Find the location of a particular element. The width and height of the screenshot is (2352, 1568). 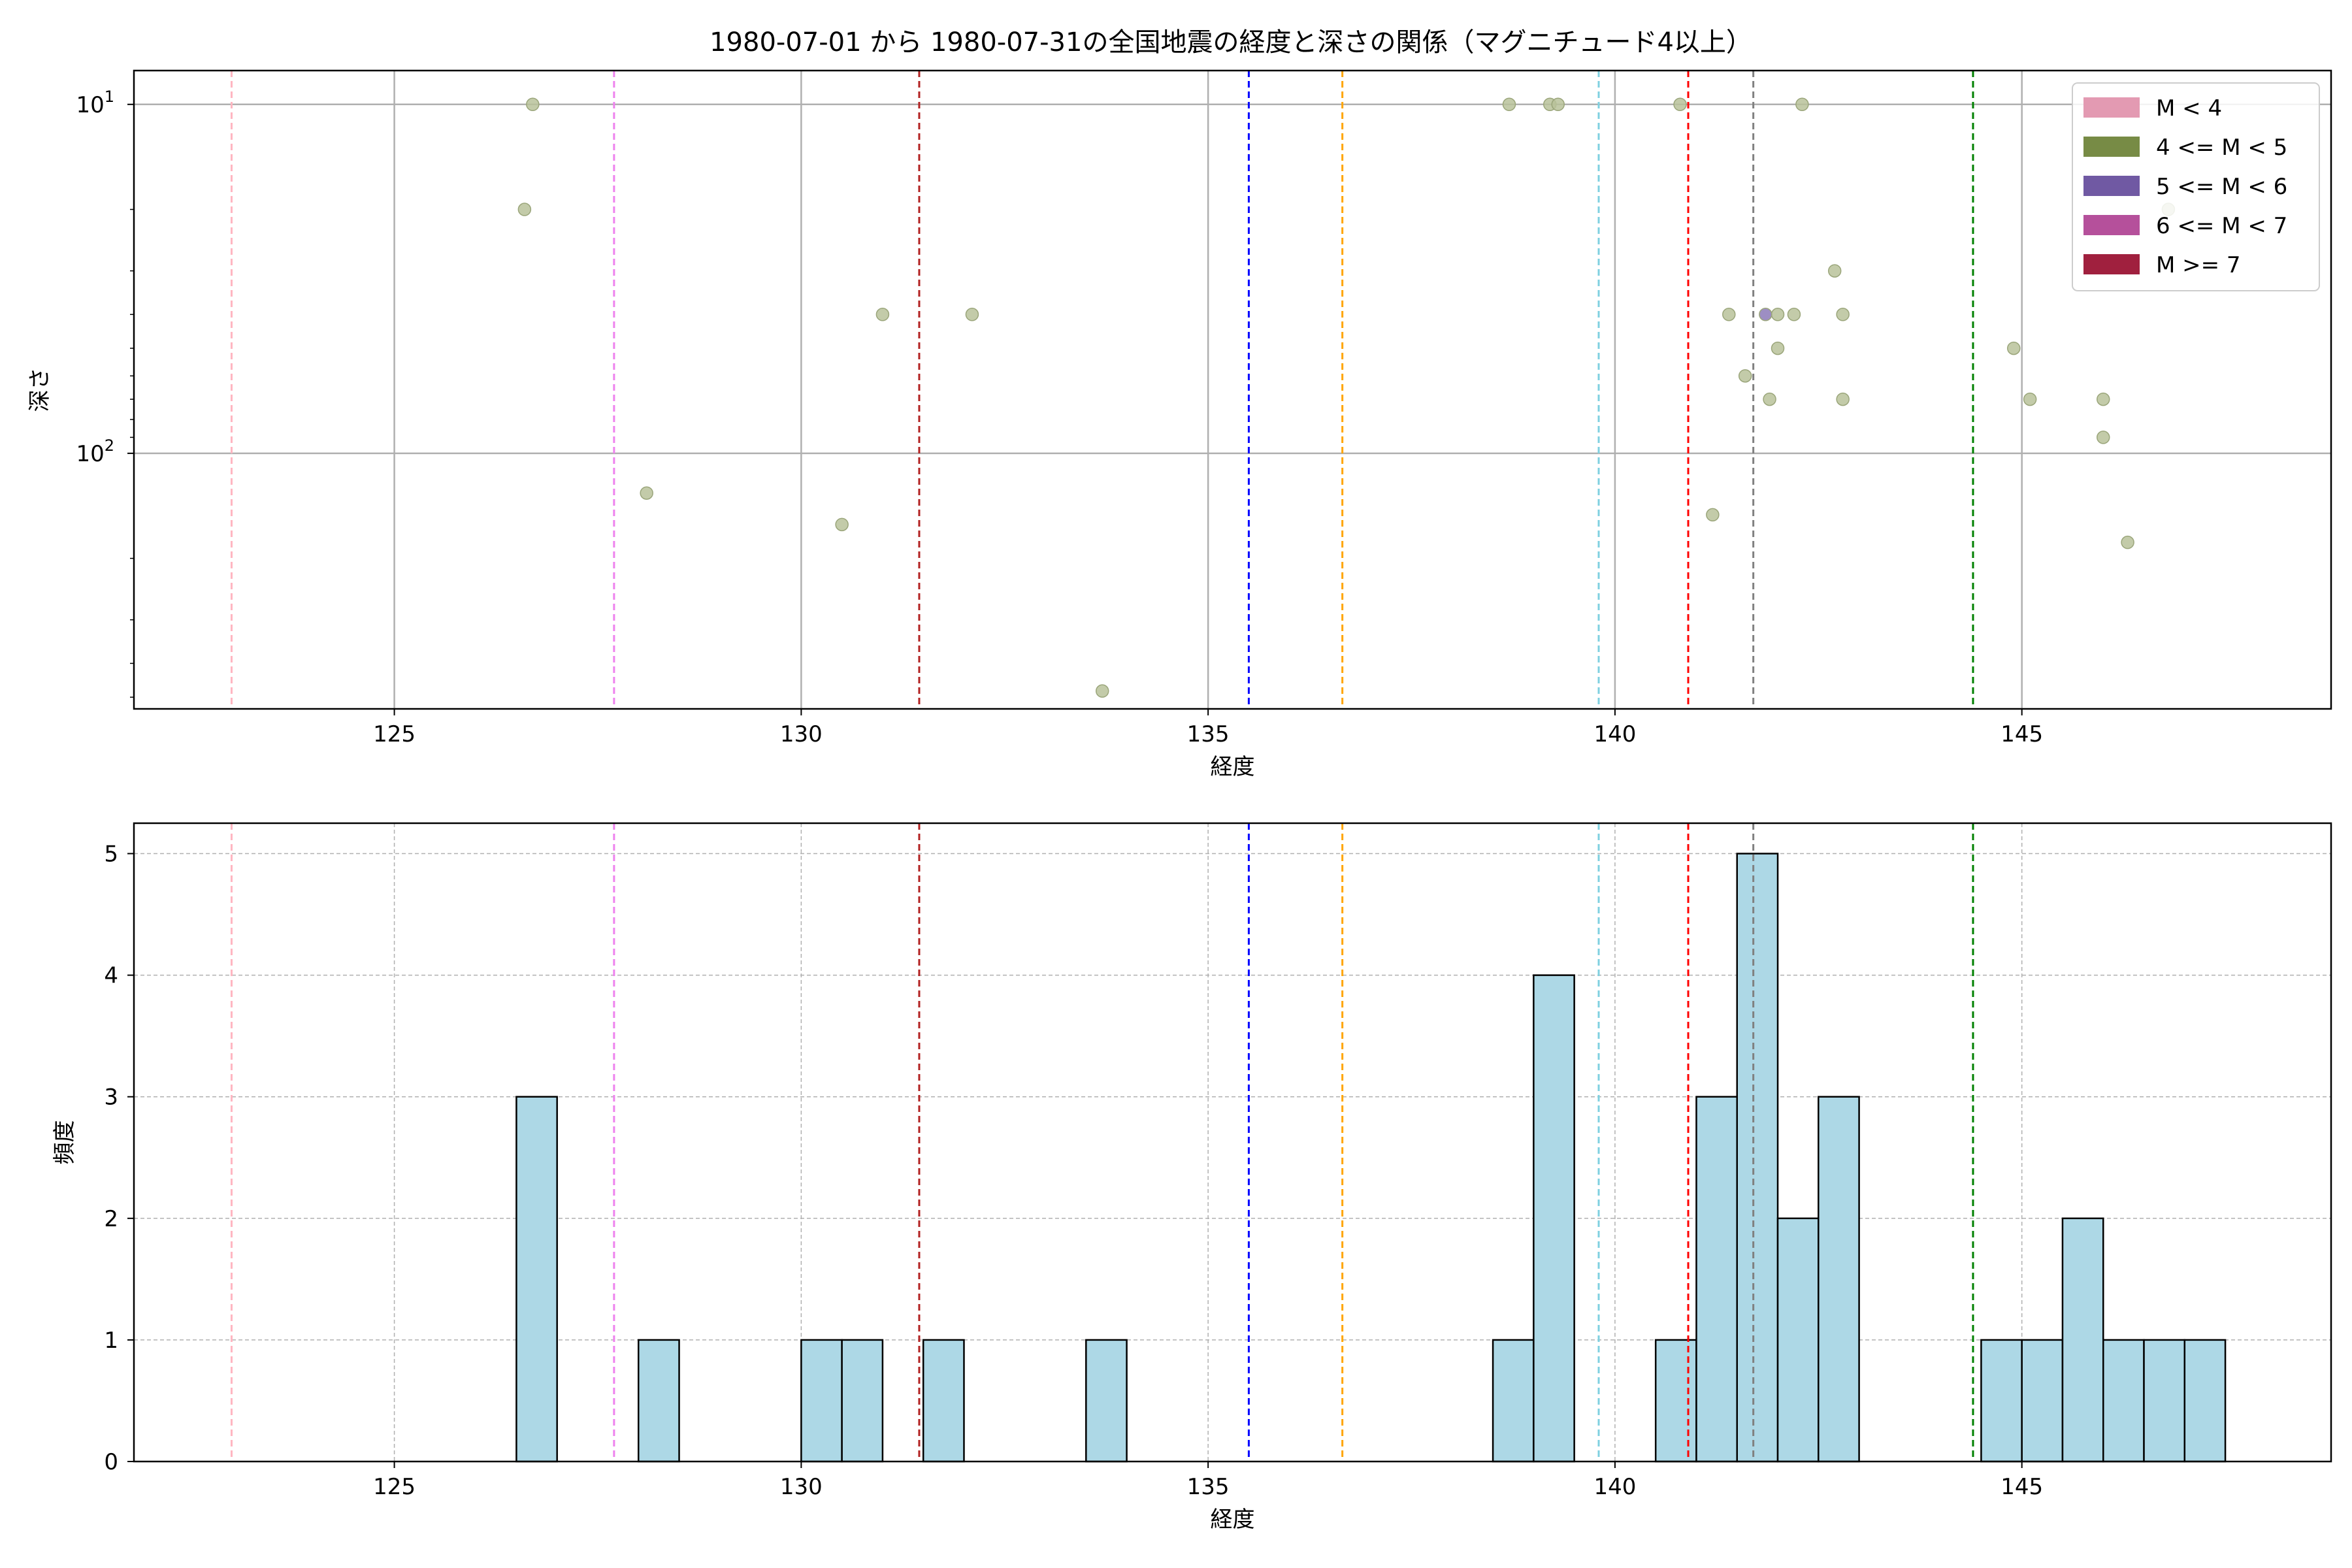

histogram-y-axis-label: 頻度 is located at coordinates (65, 1142).